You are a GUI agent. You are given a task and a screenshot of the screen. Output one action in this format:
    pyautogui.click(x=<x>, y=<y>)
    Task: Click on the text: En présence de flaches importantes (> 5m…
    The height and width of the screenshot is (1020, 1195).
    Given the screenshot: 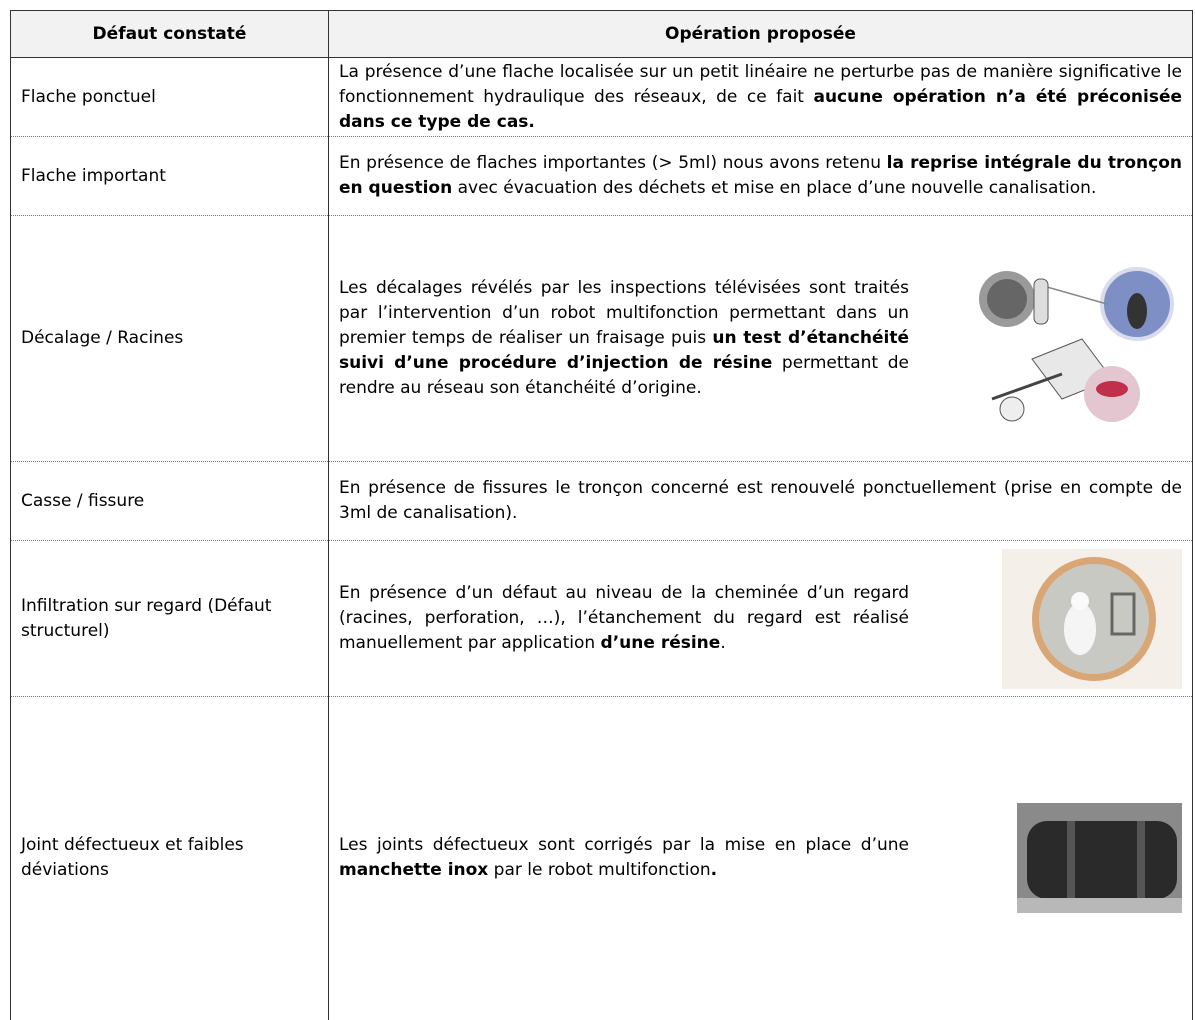 What is the action you would take?
    pyautogui.click(x=613, y=163)
    